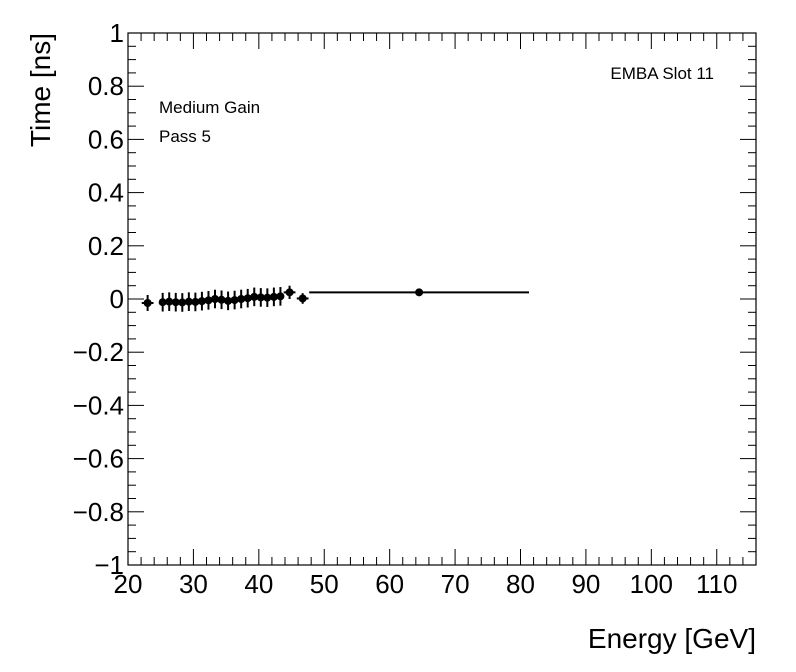 This screenshot has height=672, width=796. I want to click on x-tick-label: 50, so click(324, 584).